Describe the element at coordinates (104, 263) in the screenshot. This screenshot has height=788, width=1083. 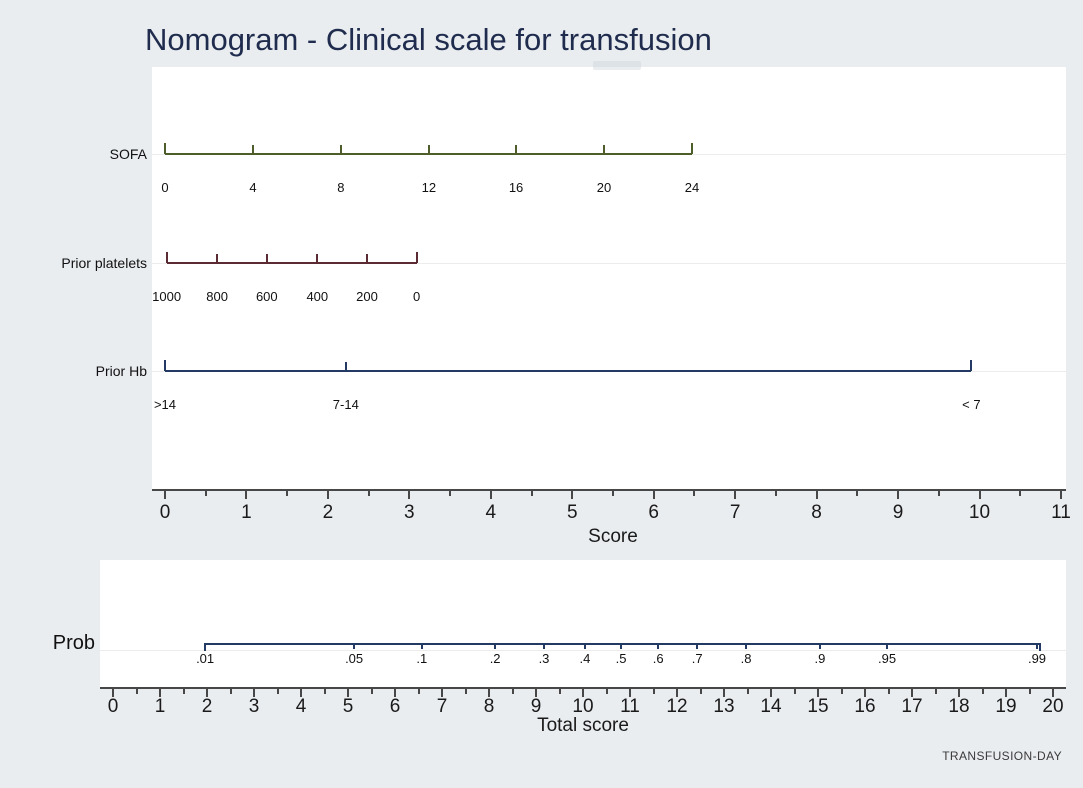
I see `prior-platelets-row-label: Prior platelets` at that location.